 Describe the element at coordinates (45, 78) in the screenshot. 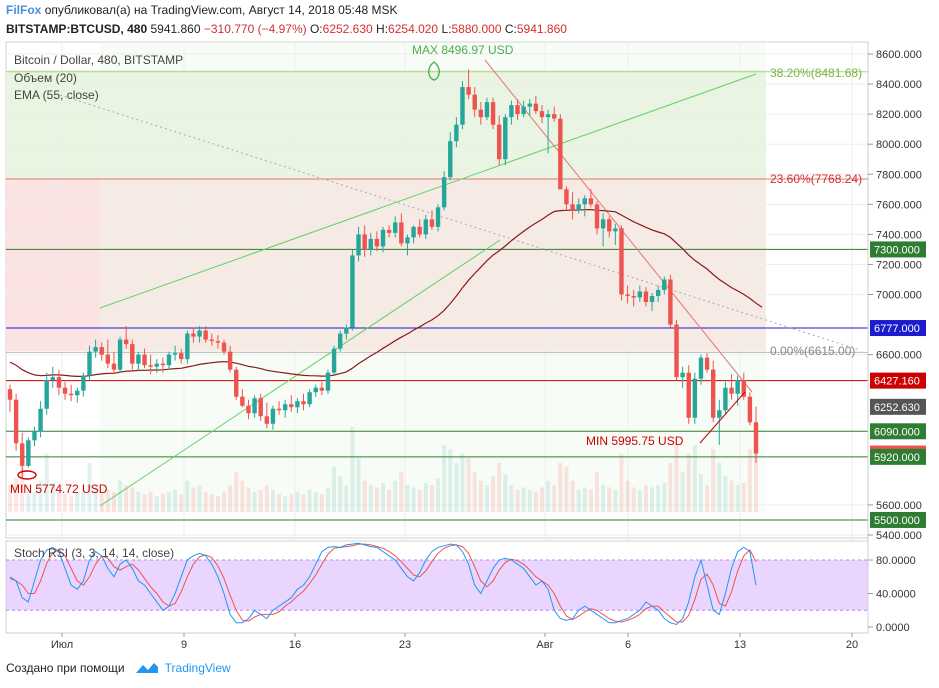

I see `legend-volume: Объем (20)` at that location.